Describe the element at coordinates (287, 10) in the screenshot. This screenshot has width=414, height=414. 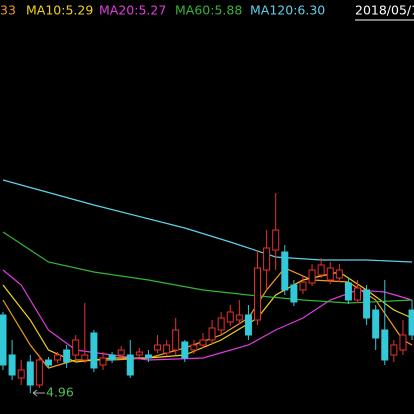
I see `legend-entry: MA120:6.30` at that location.